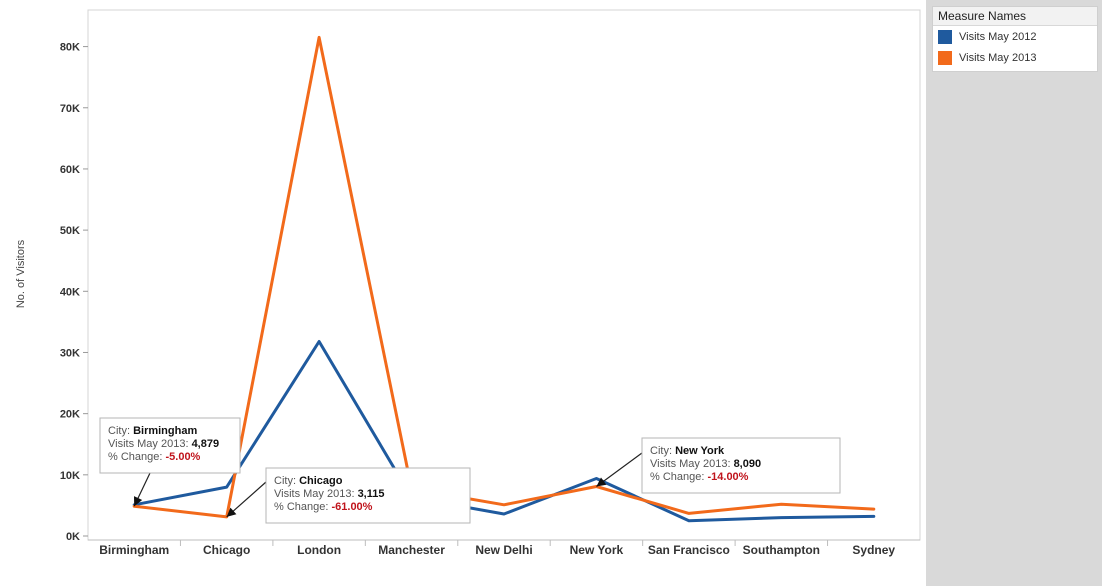 This screenshot has height=586, width=1102. I want to click on x-tick-label-san-francisco: San Francisco, so click(689, 550).